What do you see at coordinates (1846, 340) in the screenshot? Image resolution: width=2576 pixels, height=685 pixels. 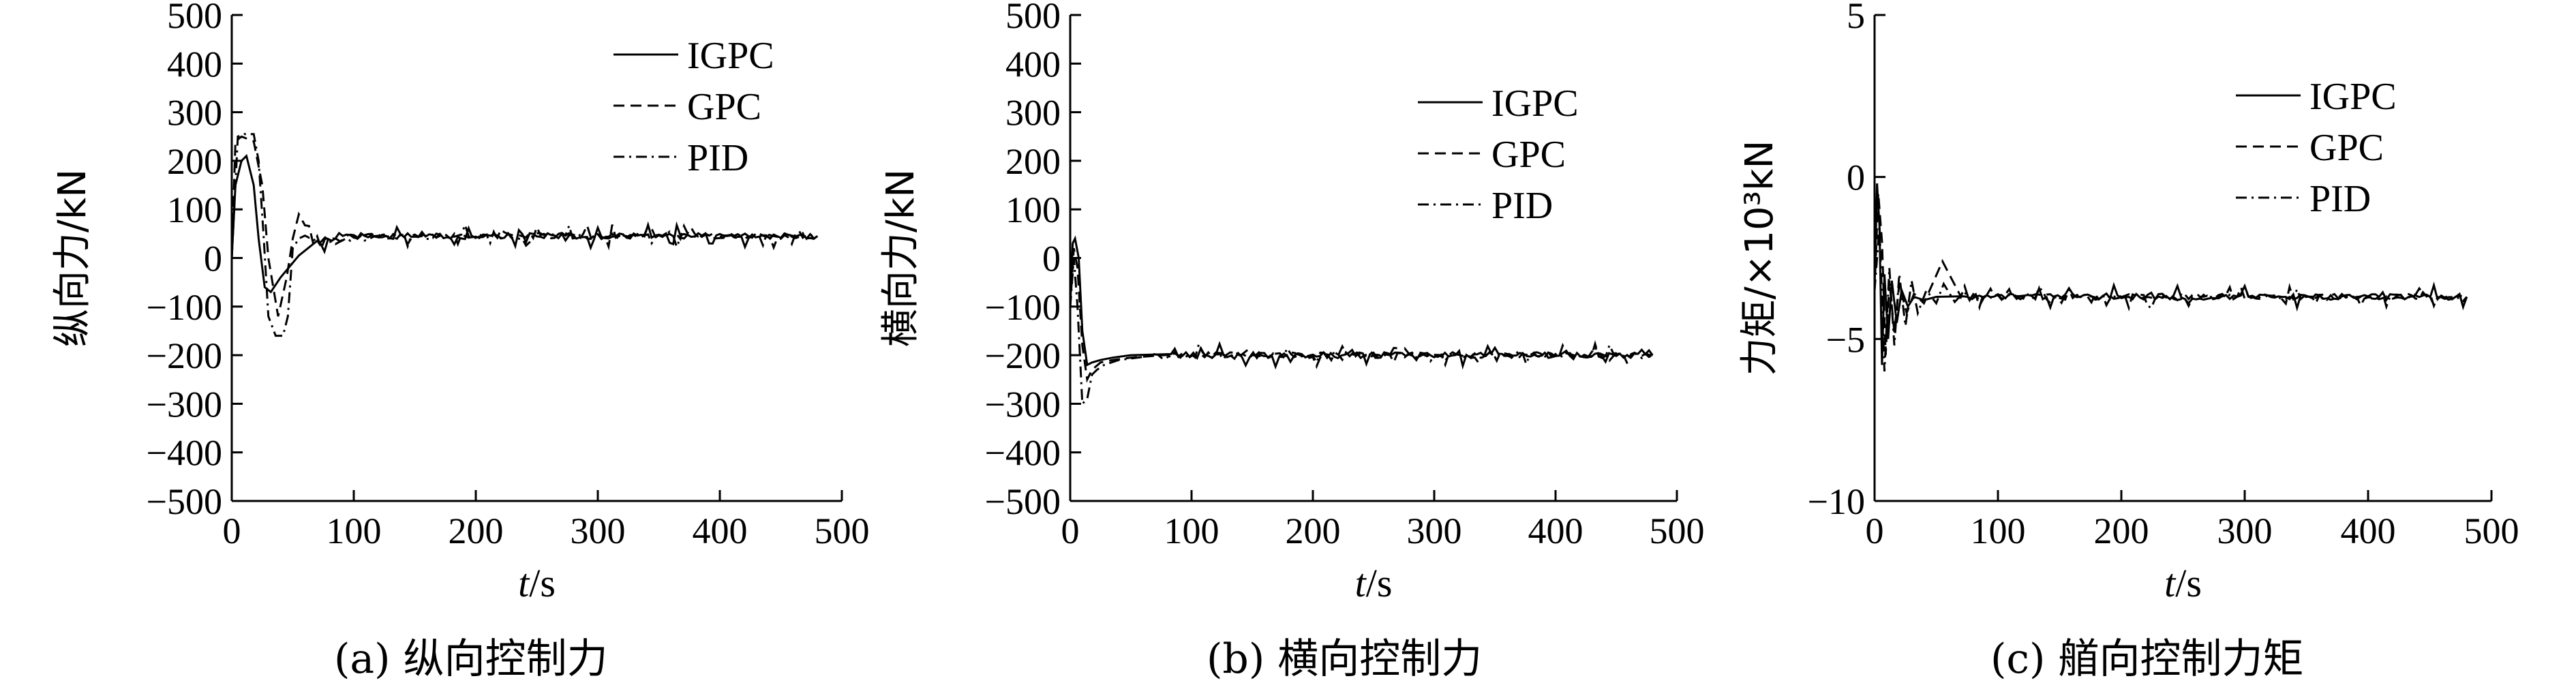 I see `y-tick-label: −5` at bounding box center [1846, 340].